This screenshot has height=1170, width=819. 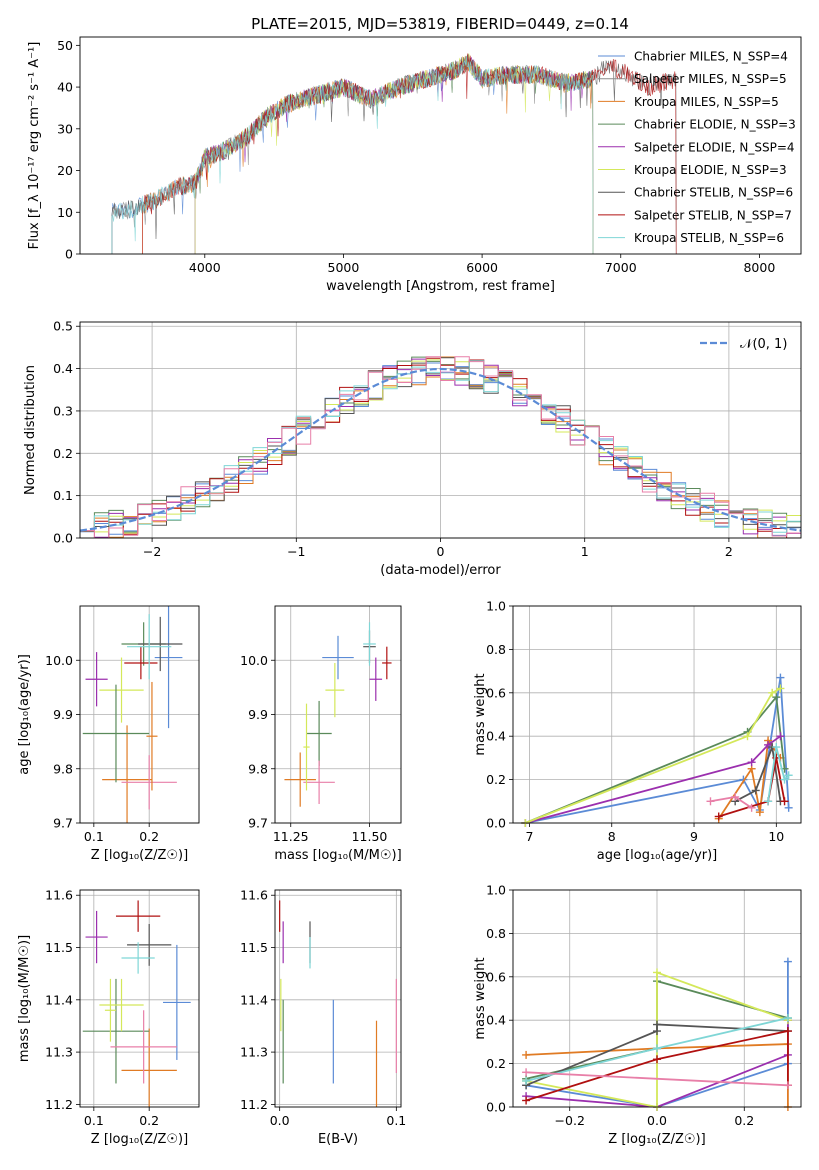 I want to click on legend-label: Salpeter MILES, N_SSP=5, so click(x=710, y=79).